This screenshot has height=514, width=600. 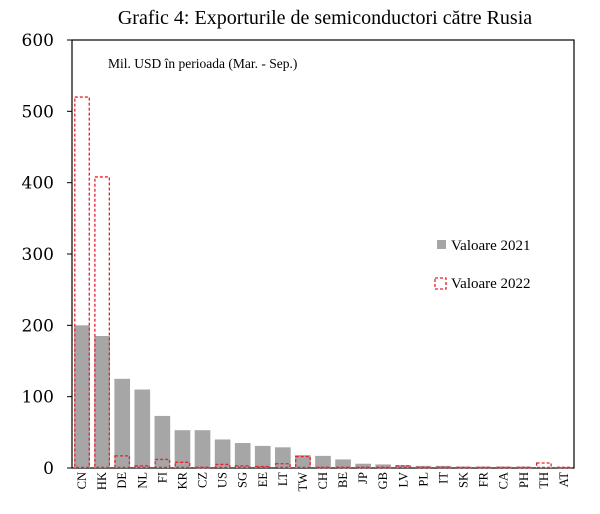 I want to click on bar-2022-ee, so click(x=262, y=467).